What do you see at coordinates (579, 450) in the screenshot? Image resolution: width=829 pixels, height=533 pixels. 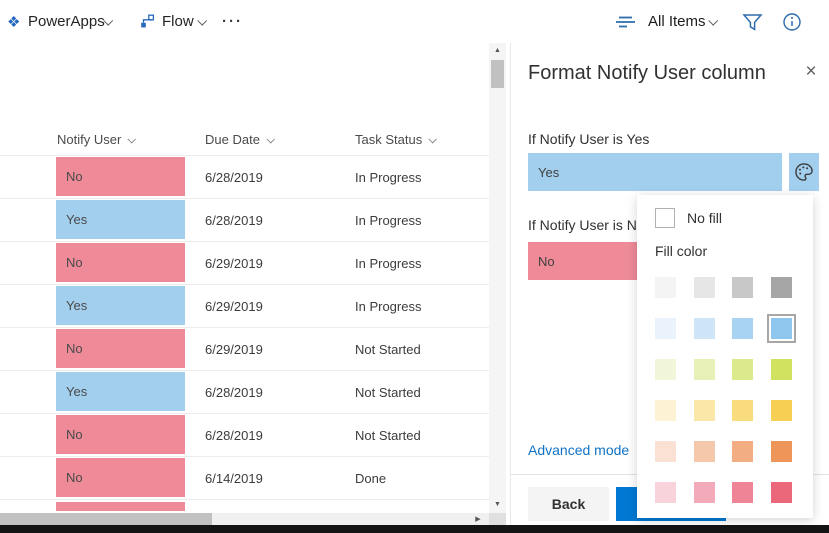 I see `advanced-mode-link: Advanced mode` at bounding box center [579, 450].